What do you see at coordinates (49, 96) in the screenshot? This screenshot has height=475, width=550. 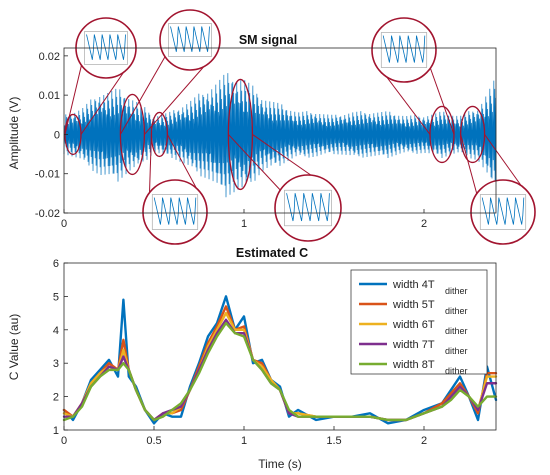 I see `sm-ytick-label: 0.01` at bounding box center [49, 96].